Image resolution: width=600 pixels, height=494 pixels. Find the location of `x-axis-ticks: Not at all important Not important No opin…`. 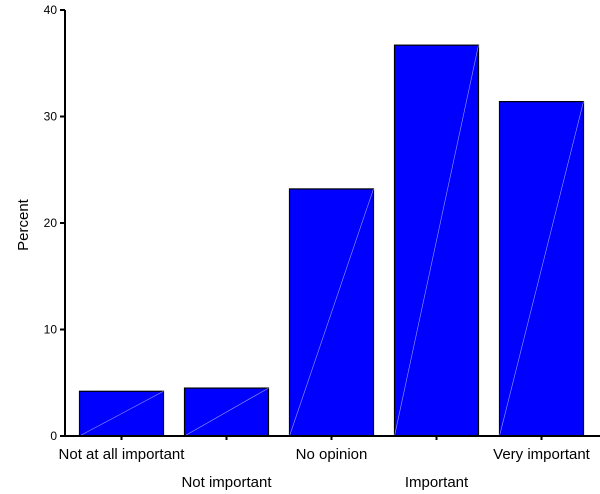

x-axis-ticks: Not at all important Not important No opin… is located at coordinates (325, 463).